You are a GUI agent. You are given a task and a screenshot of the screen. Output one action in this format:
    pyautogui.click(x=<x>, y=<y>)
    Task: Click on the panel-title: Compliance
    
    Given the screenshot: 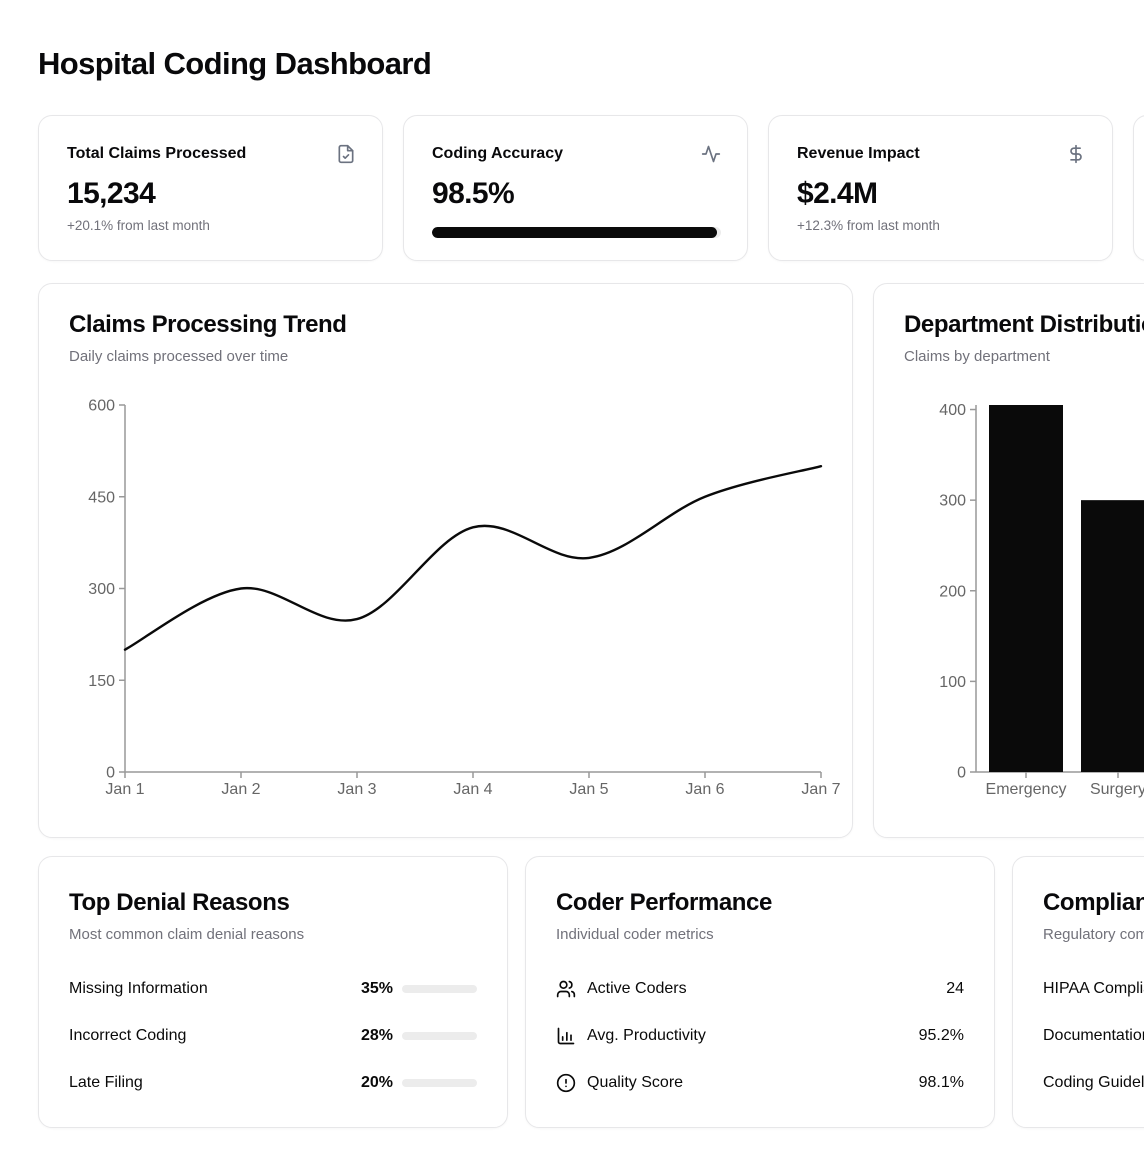 What is the action you would take?
    pyautogui.click(x=1093, y=902)
    